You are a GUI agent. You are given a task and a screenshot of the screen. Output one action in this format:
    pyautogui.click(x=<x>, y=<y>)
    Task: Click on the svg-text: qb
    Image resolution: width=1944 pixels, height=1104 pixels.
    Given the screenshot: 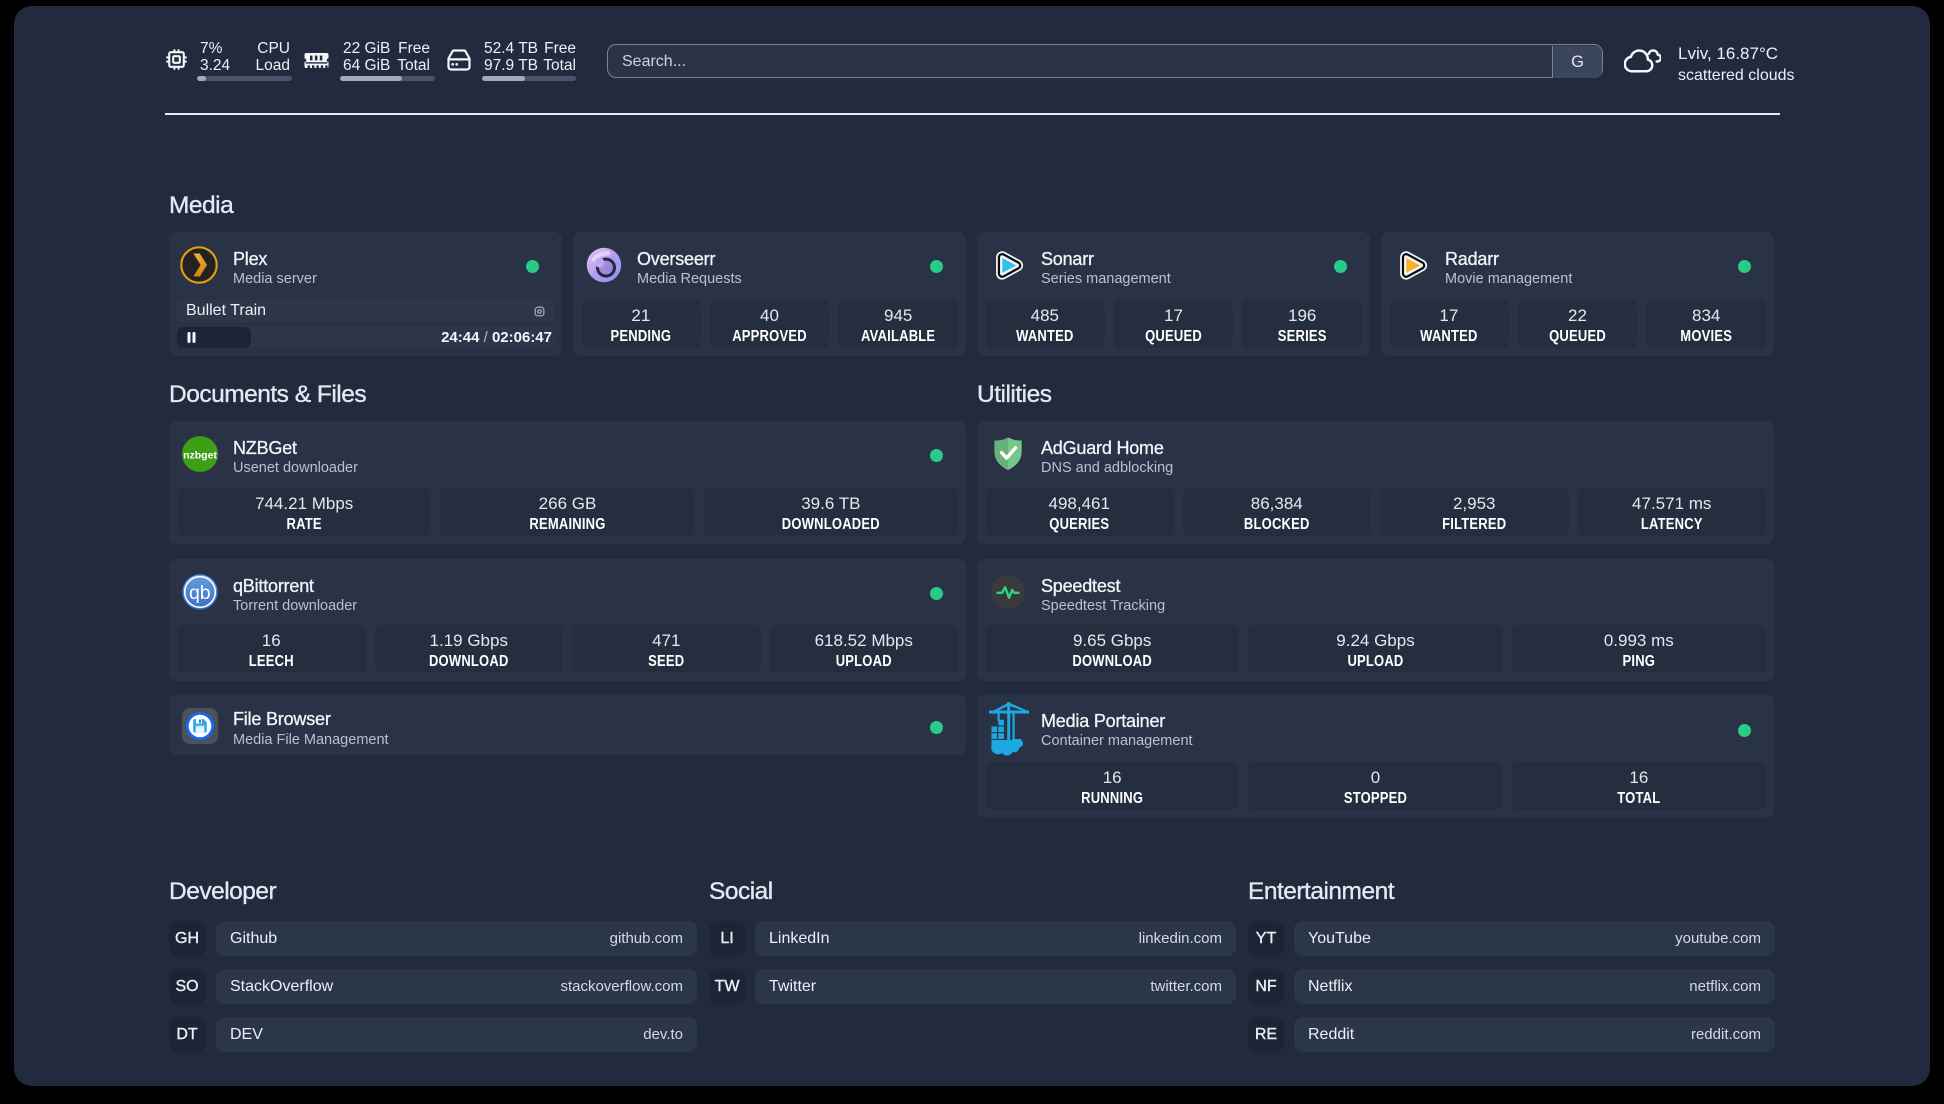 What is the action you would take?
    pyautogui.click(x=200, y=593)
    